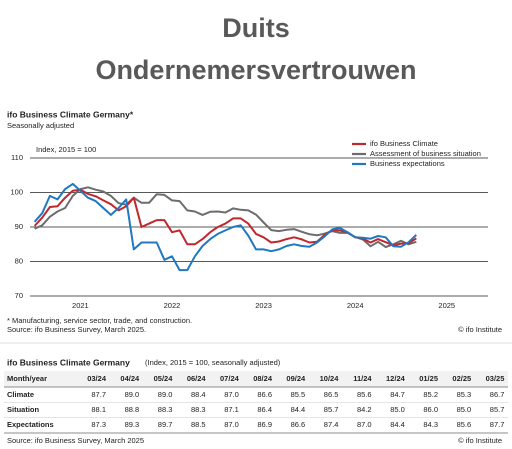 The height and width of the screenshot is (449, 512). What do you see at coordinates (27, 378) in the screenshot?
I see `table-header: Month/year` at bounding box center [27, 378].